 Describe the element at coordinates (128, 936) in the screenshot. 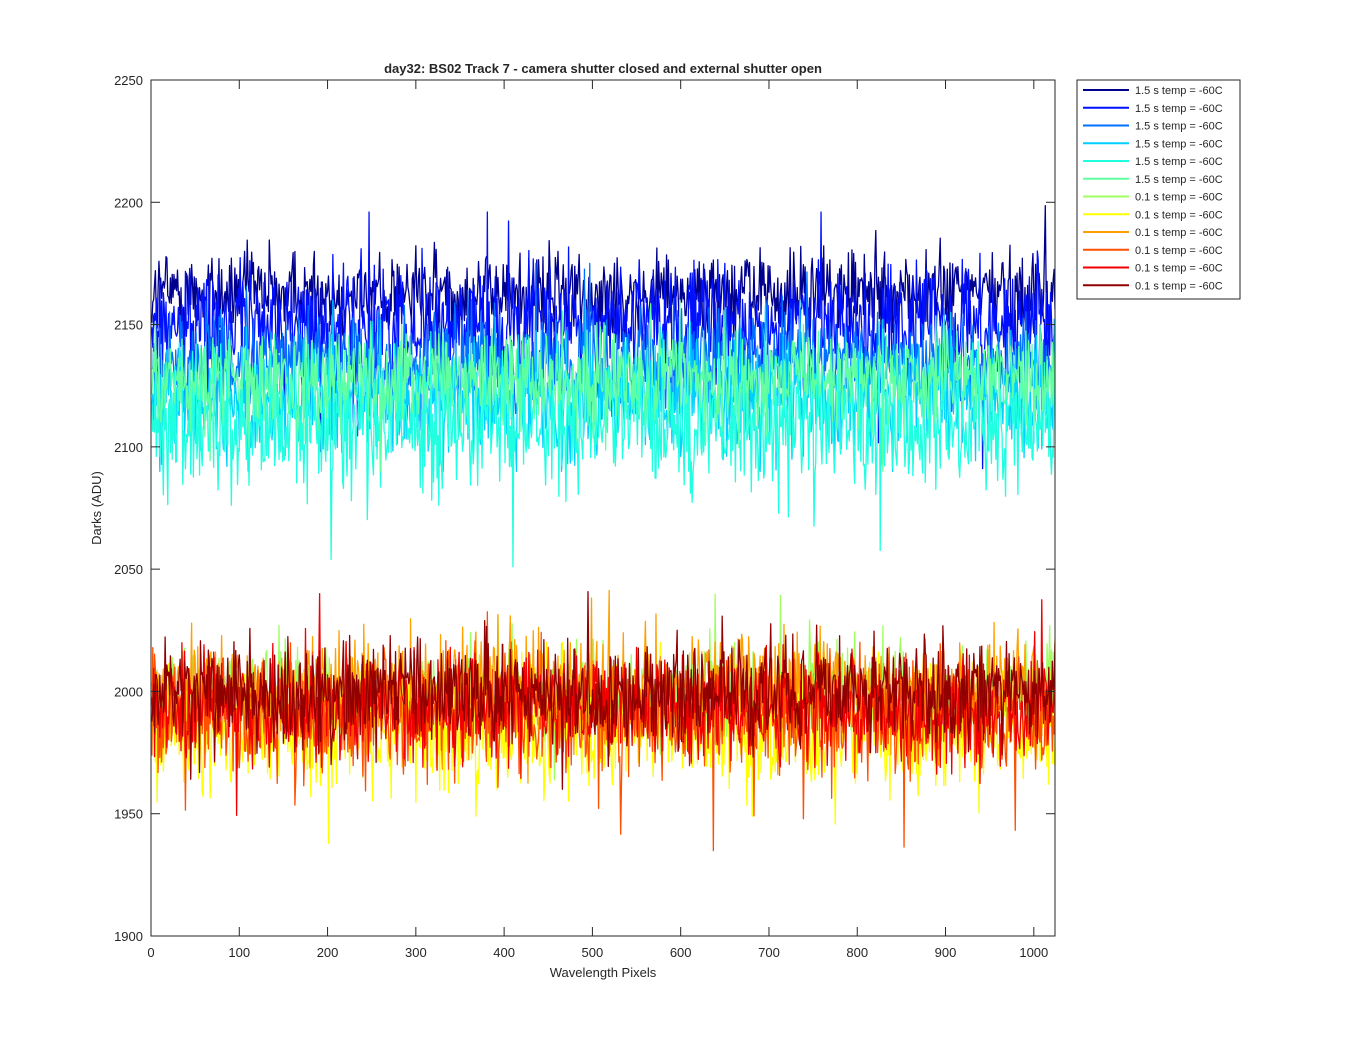

I see `y-tick-label: 1900` at that location.